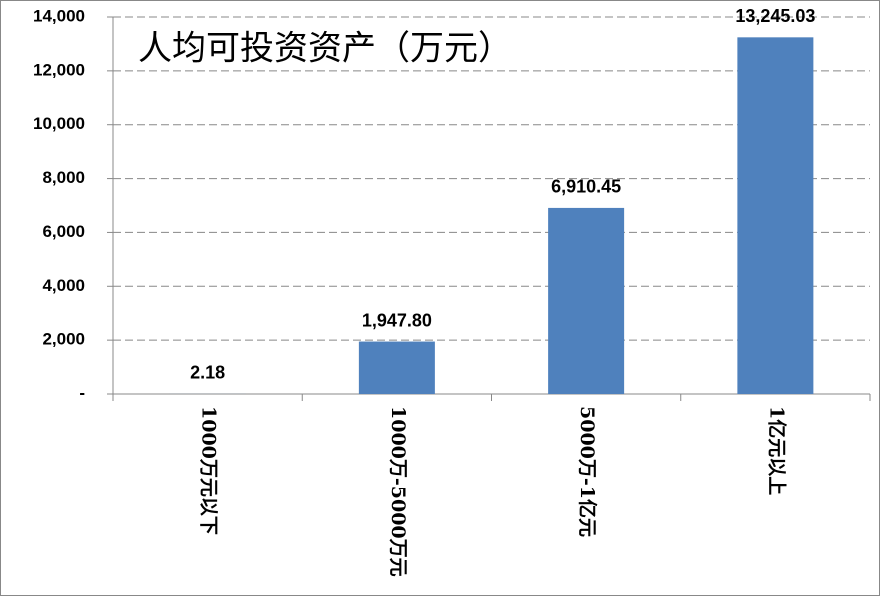  I want to click on x-tick-label: 1亿元以上, so click(776, 450).